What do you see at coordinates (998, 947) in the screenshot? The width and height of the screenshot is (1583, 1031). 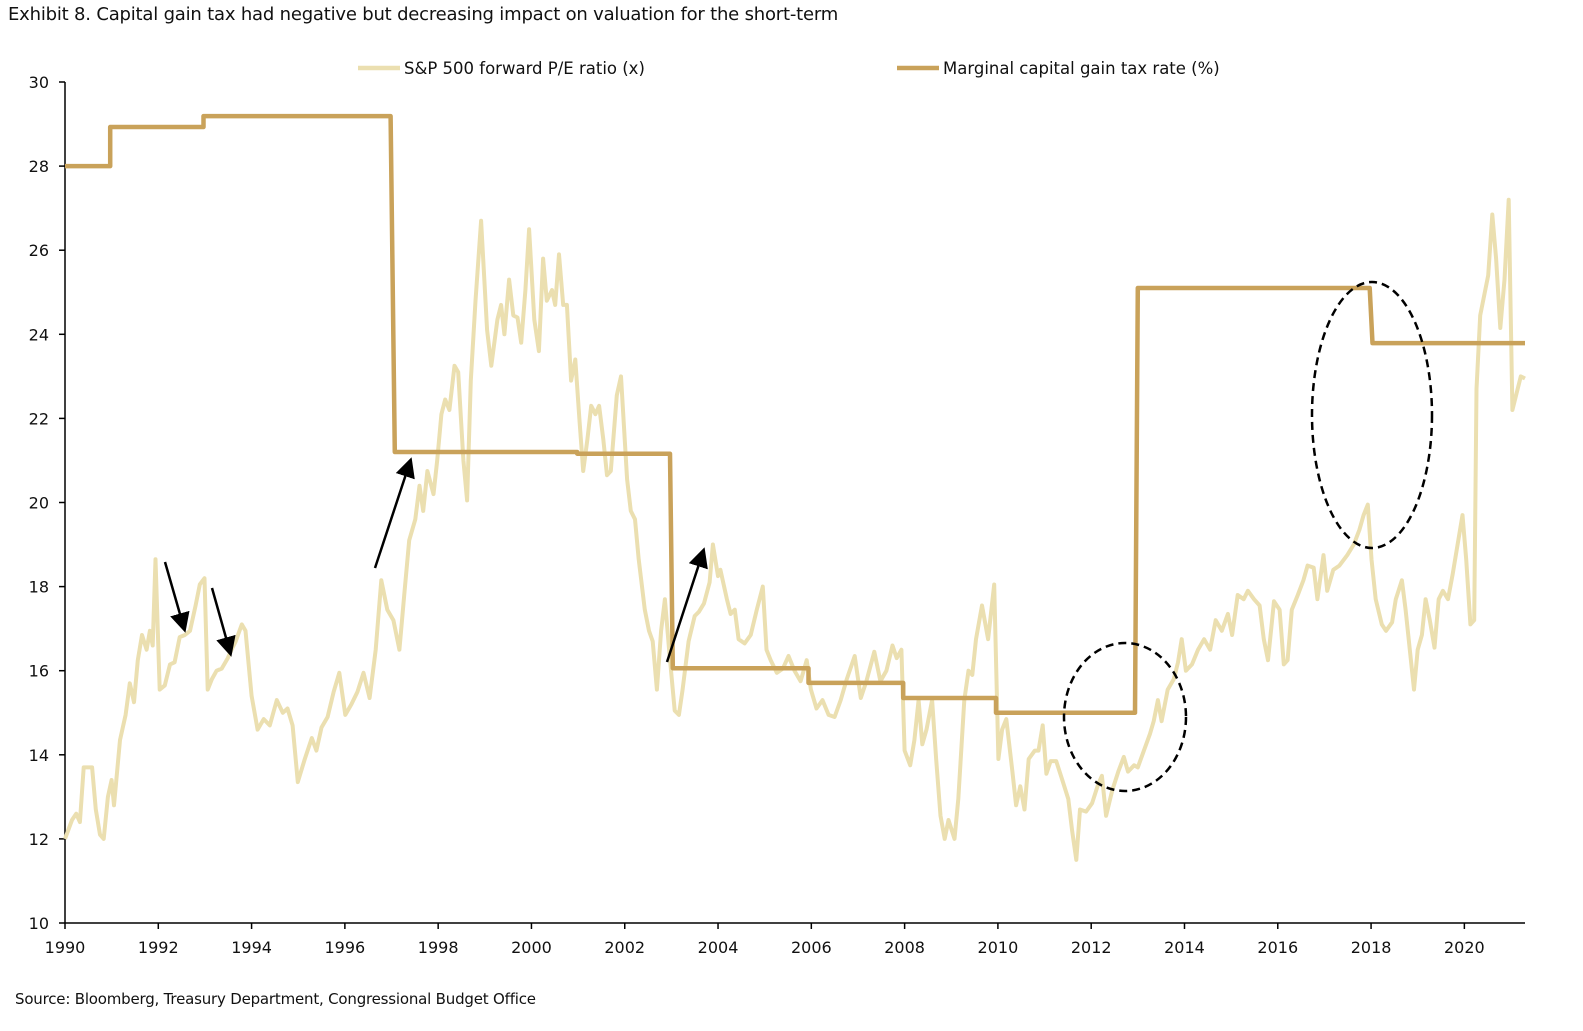 I see `x-tick-label: 2010` at bounding box center [998, 947].